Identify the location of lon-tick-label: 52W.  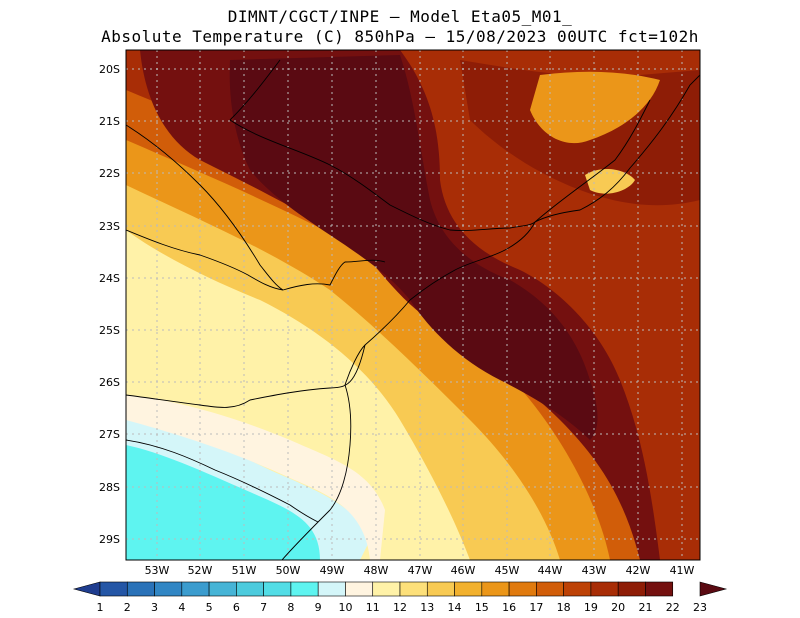
(200, 570).